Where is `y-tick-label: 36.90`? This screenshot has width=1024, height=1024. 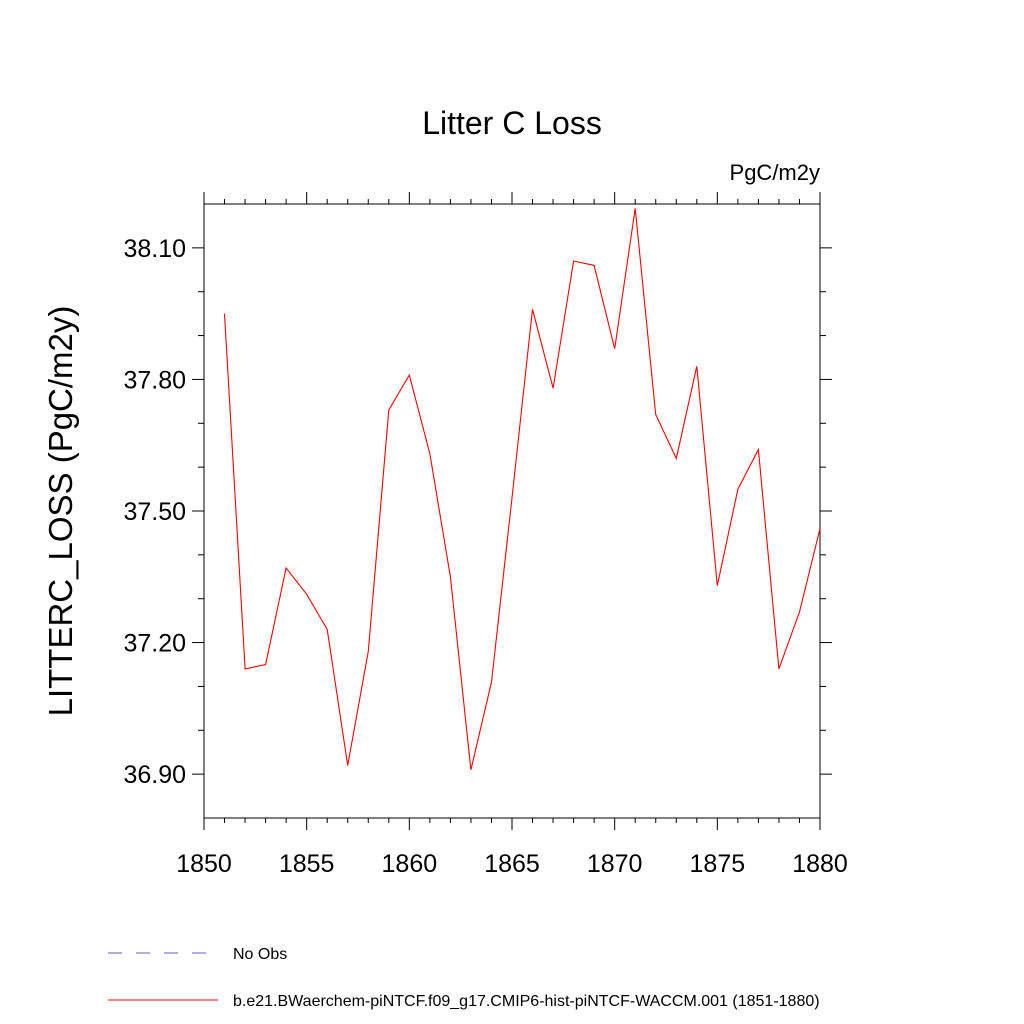
y-tick-label: 36.90 is located at coordinates (154, 775).